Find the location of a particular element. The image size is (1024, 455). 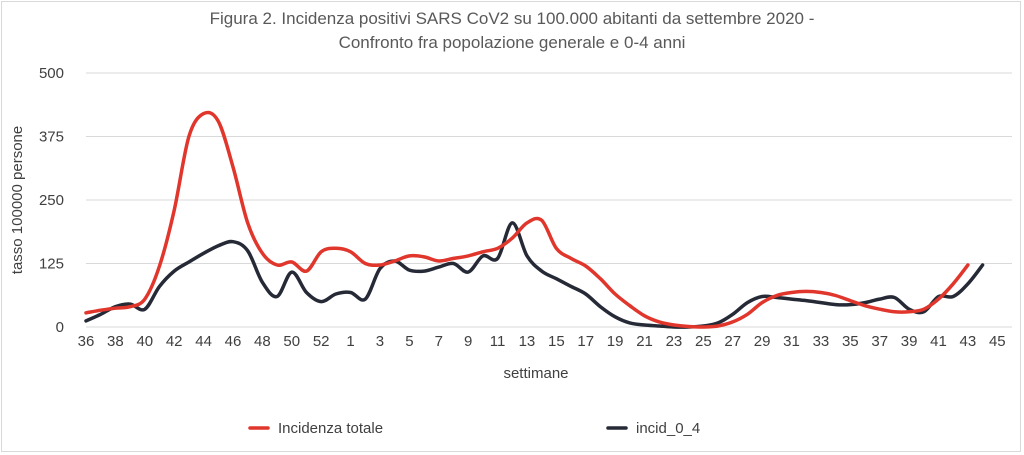

x-tick-label: 41 is located at coordinates (938, 341).